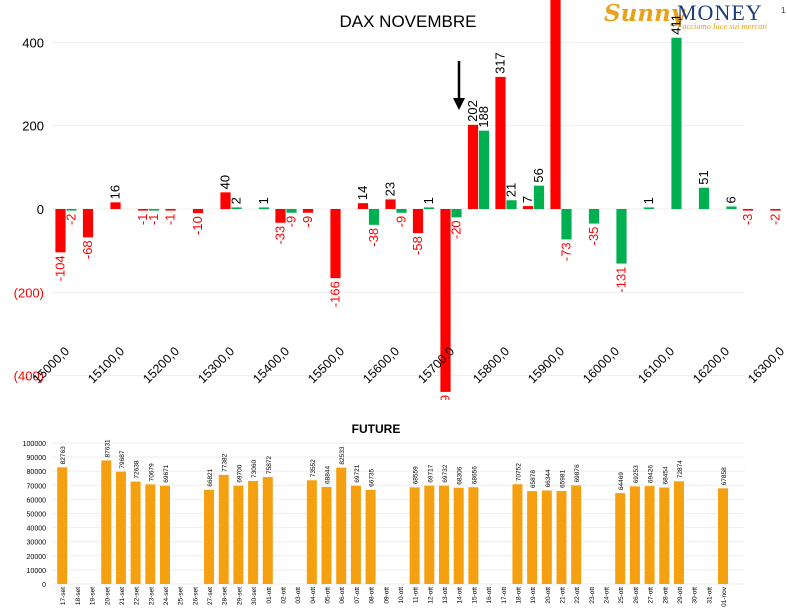 The width and height of the screenshot is (787, 613). What do you see at coordinates (37, 543) in the screenshot?
I see `future-y-tick-label: 30000` at bounding box center [37, 543].